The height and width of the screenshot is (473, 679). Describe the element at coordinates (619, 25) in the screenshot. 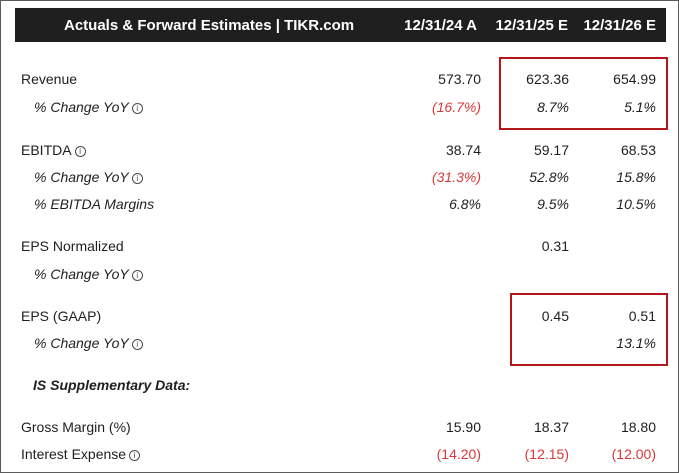

I see `header-col-2026e: 12/31/26 E` at that location.